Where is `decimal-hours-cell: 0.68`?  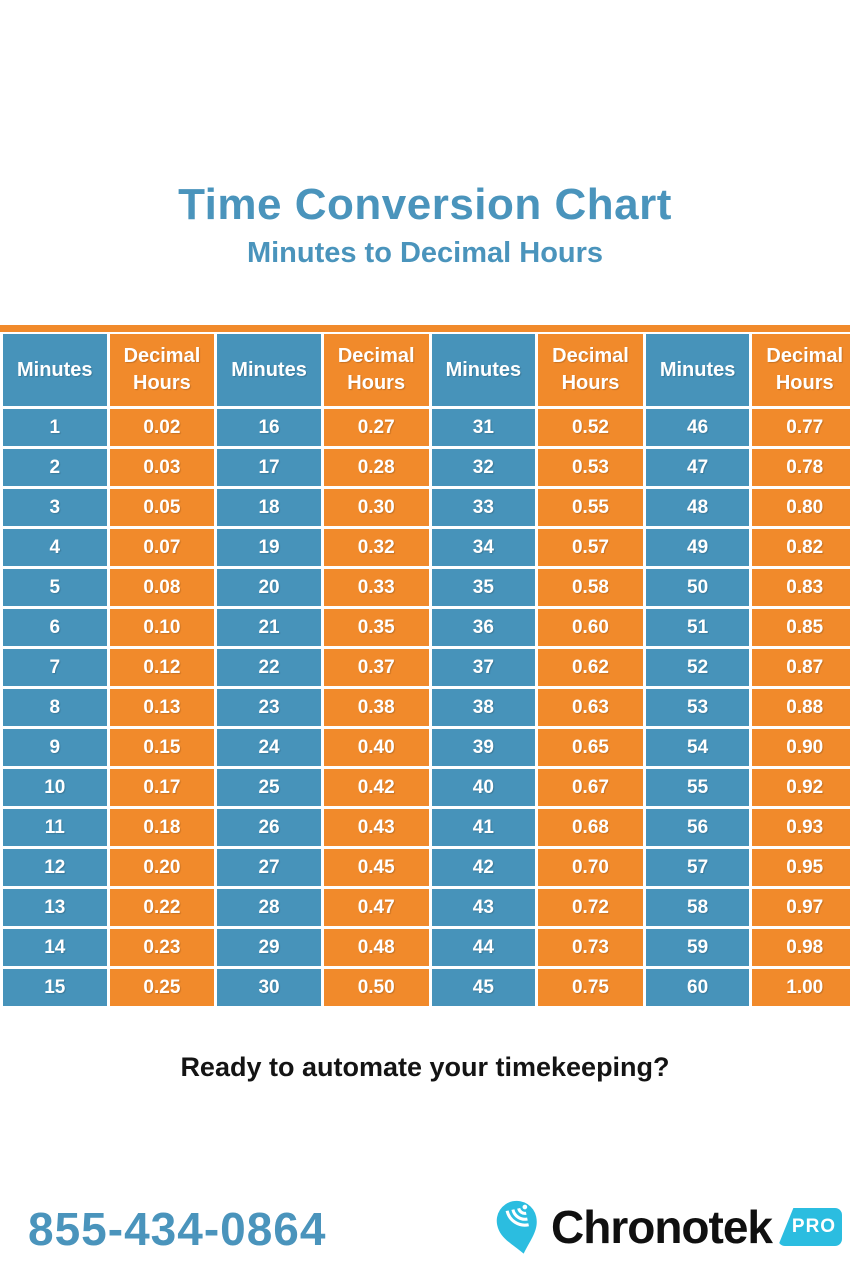 decimal-hours-cell: 0.68 is located at coordinates (590, 827).